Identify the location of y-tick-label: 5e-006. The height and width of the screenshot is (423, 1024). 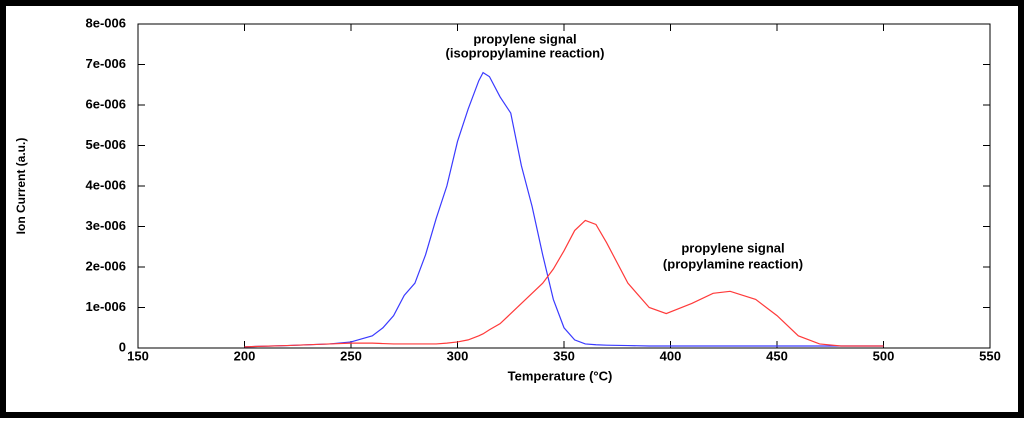
(106, 144).